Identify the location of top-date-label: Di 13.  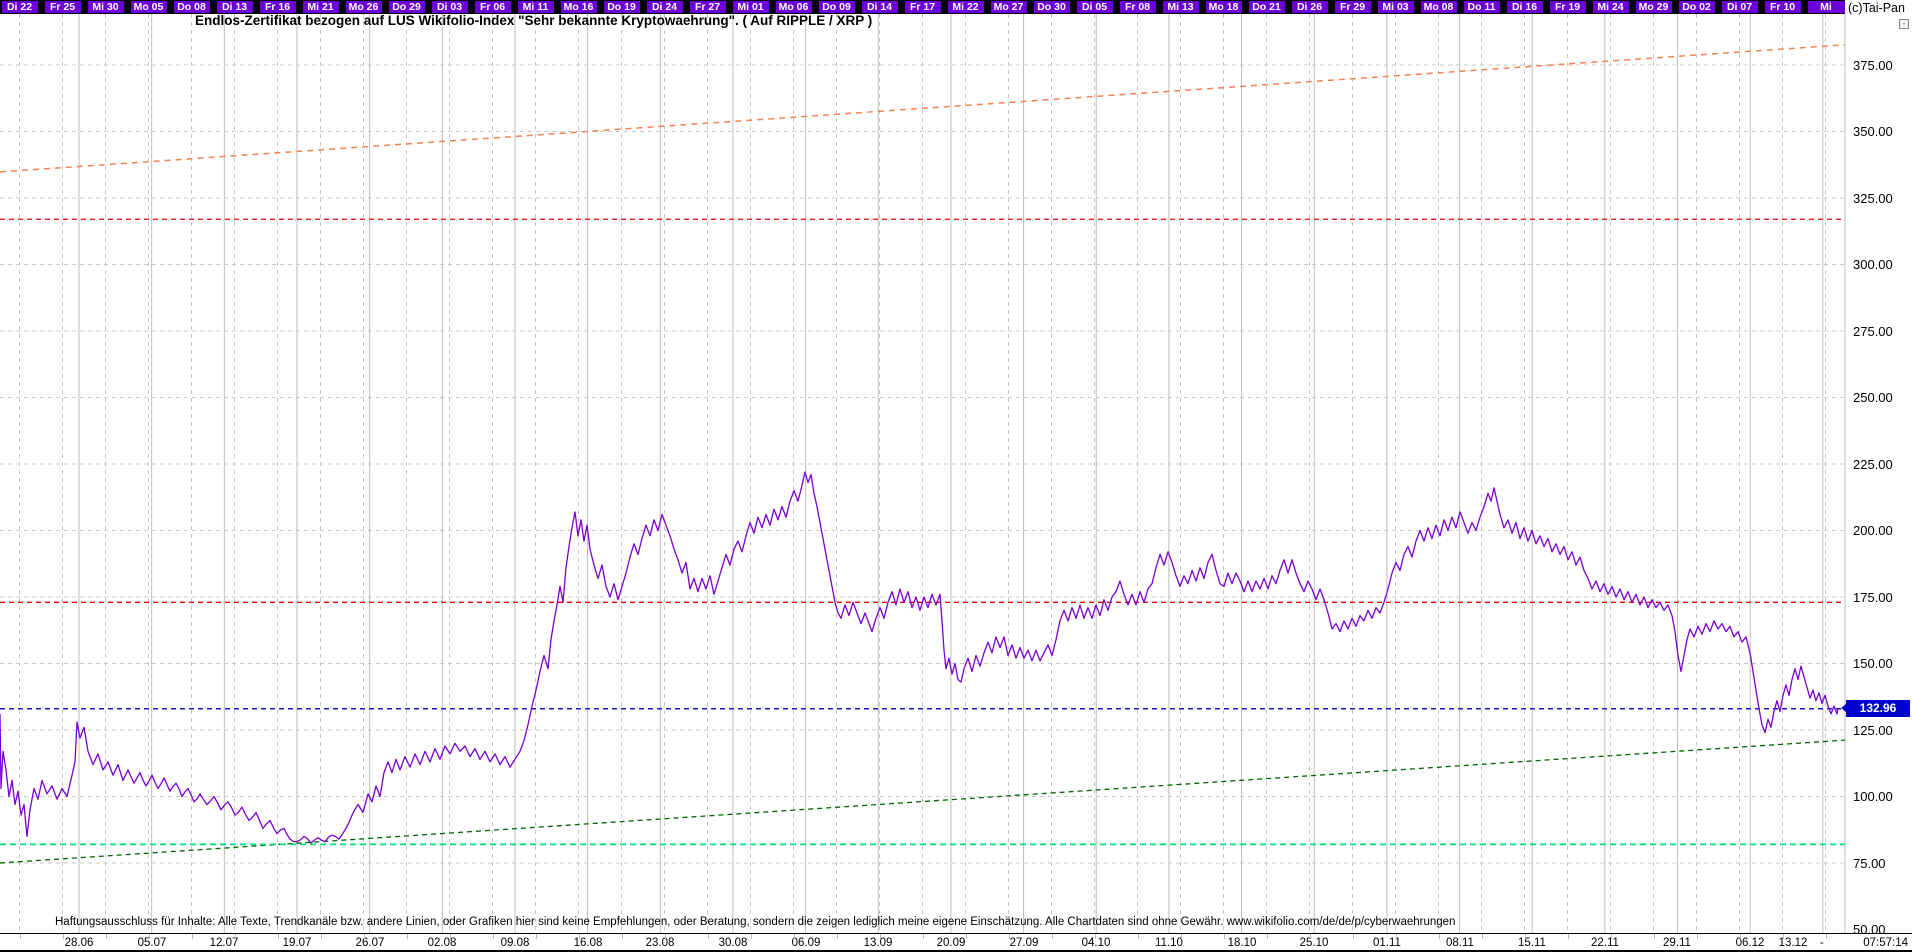
(234, 7).